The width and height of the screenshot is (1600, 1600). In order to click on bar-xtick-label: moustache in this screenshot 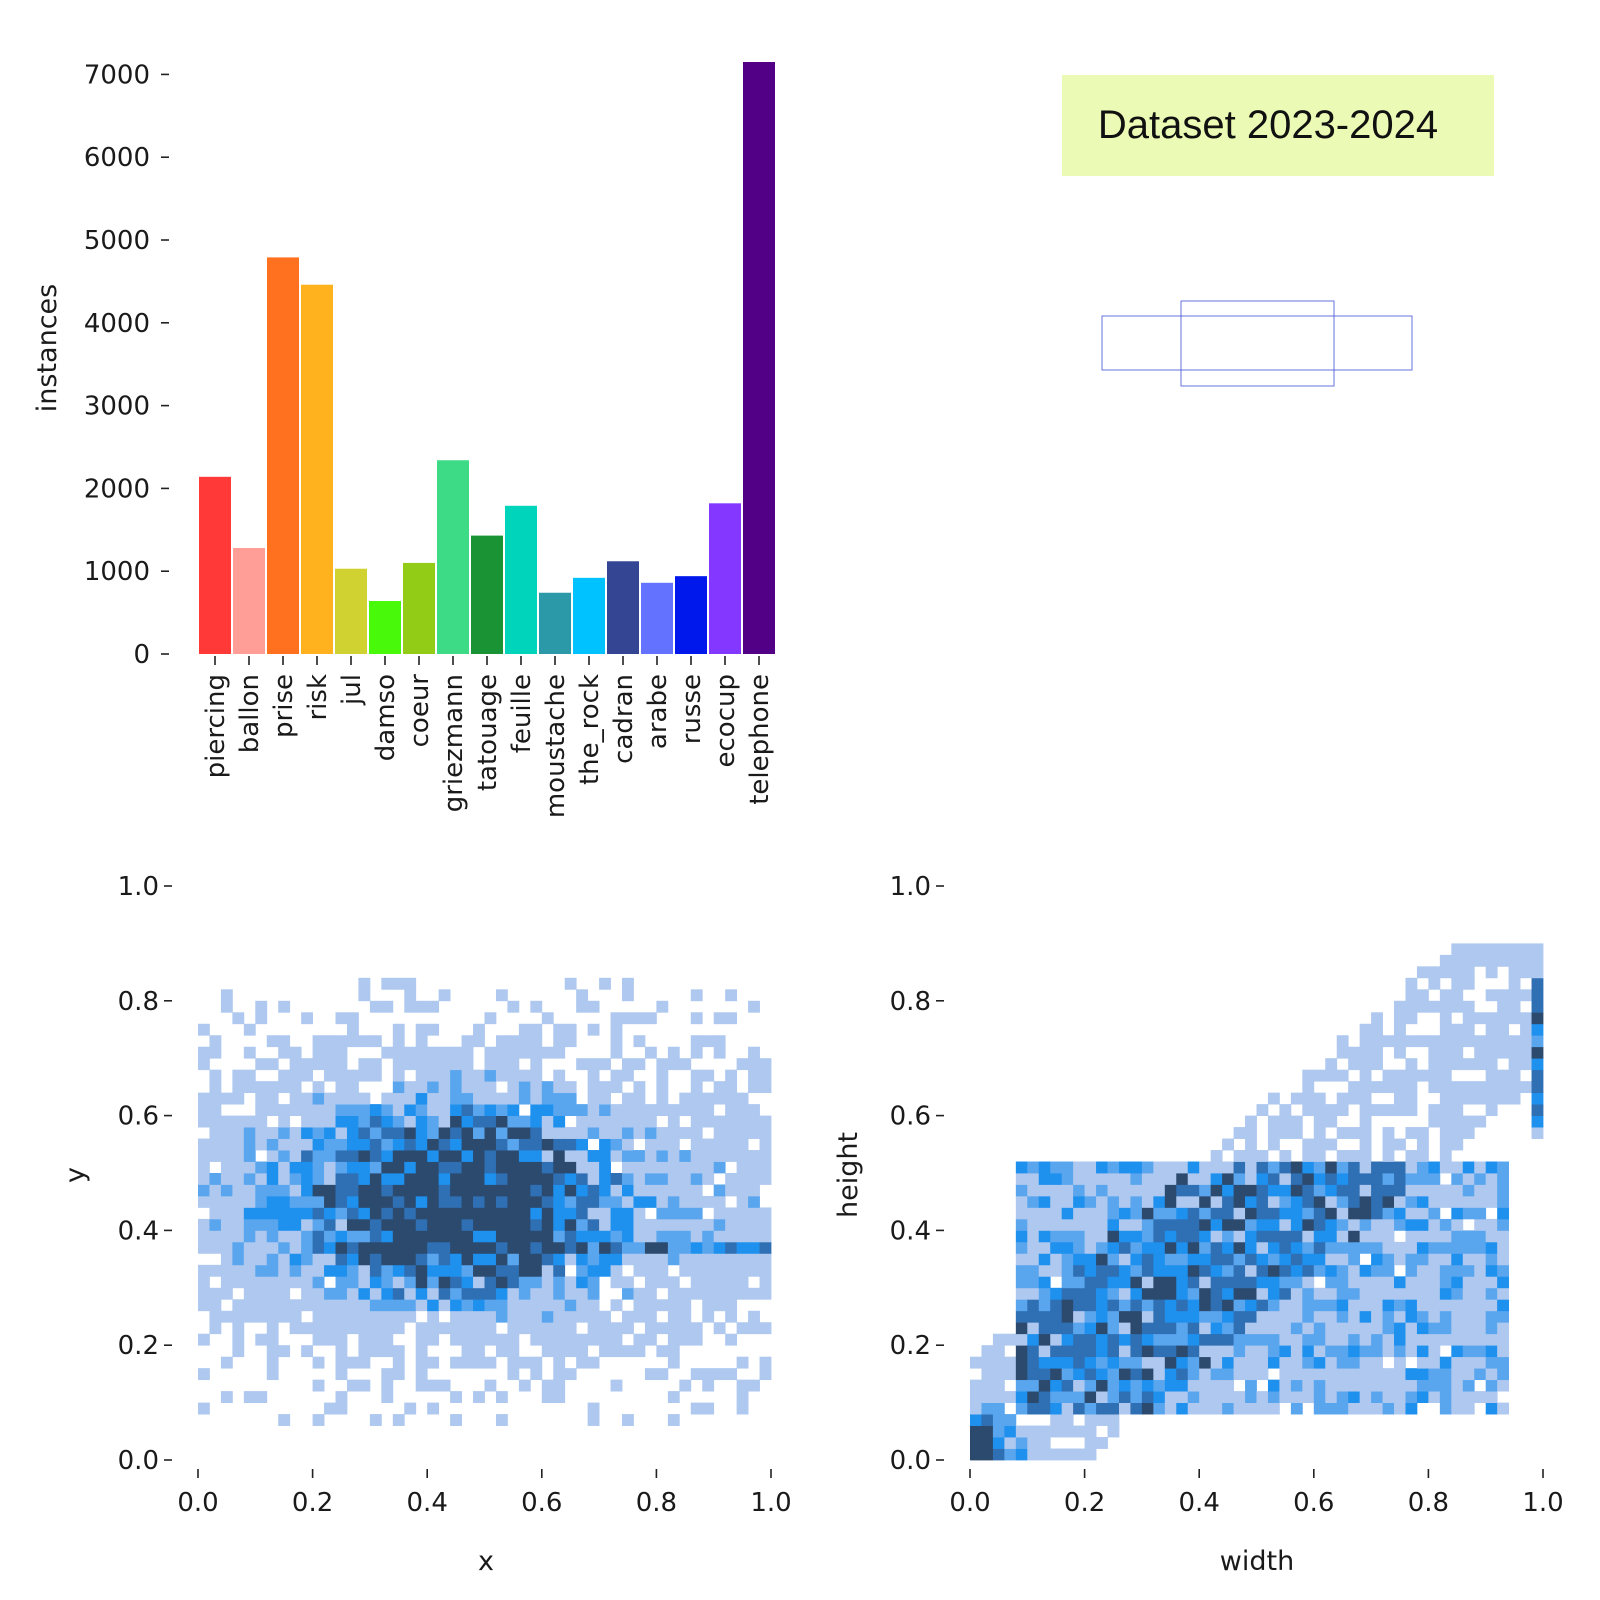, I will do `click(556, 746)`.